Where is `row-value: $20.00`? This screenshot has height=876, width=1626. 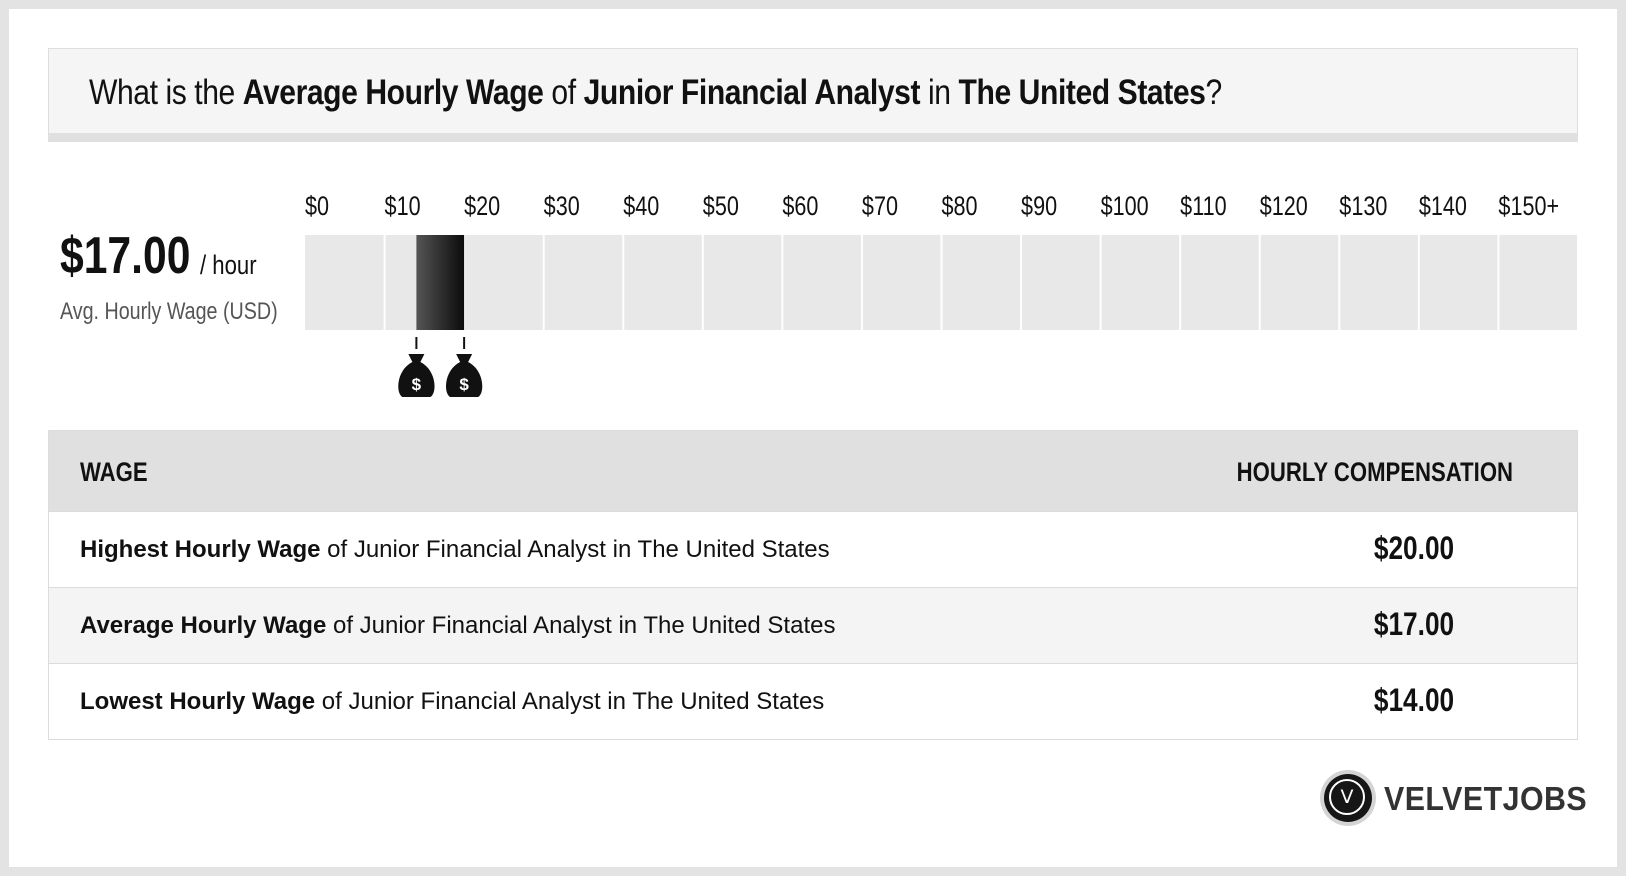
row-value: $20.00 is located at coordinates (1414, 548).